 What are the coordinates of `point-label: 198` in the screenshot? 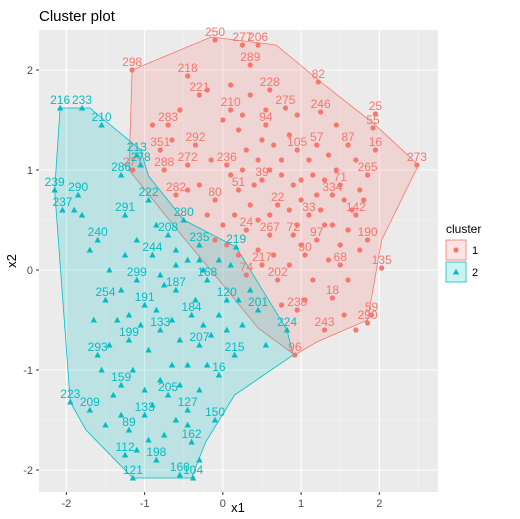 It's located at (156, 452).